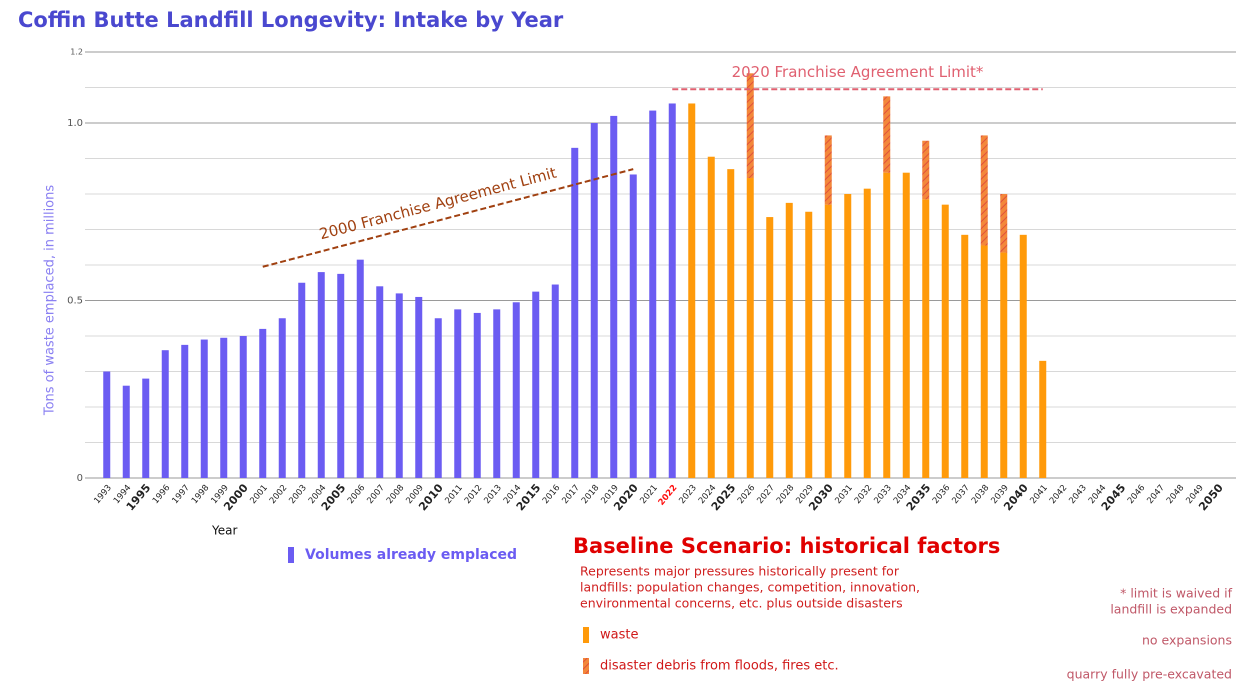 The height and width of the screenshot is (694, 1244). I want to click on x-tick-label: 2037, so click(961, 494).